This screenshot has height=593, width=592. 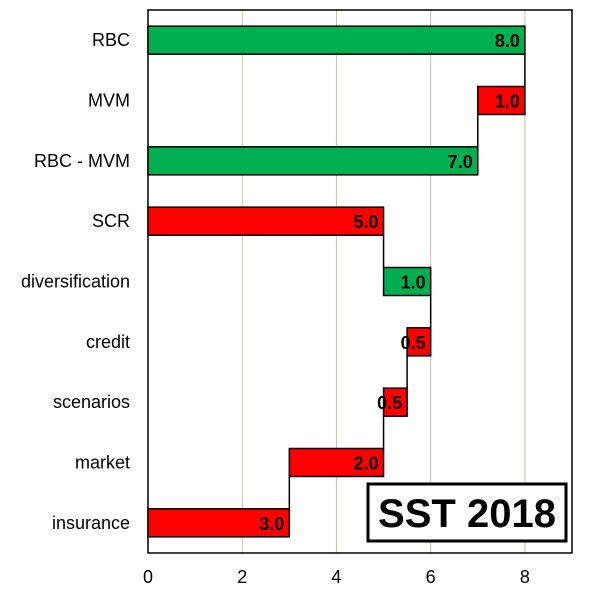 What do you see at coordinates (108, 342) in the screenshot?
I see `category-label-credit: credit` at bounding box center [108, 342].